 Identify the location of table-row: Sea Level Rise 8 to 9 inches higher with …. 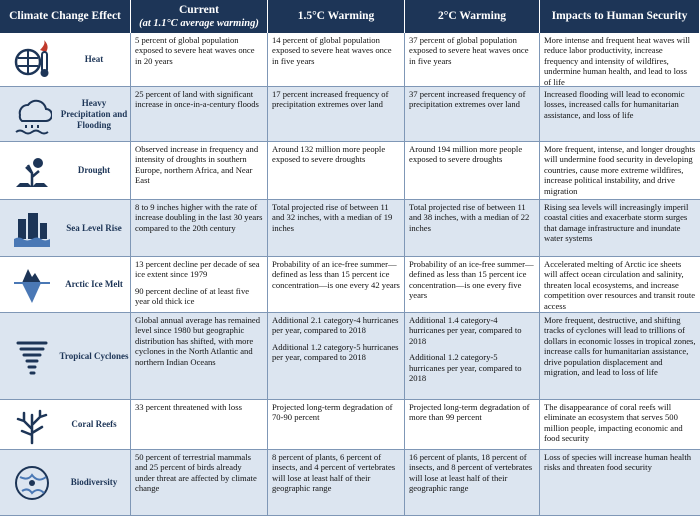
(350, 228).